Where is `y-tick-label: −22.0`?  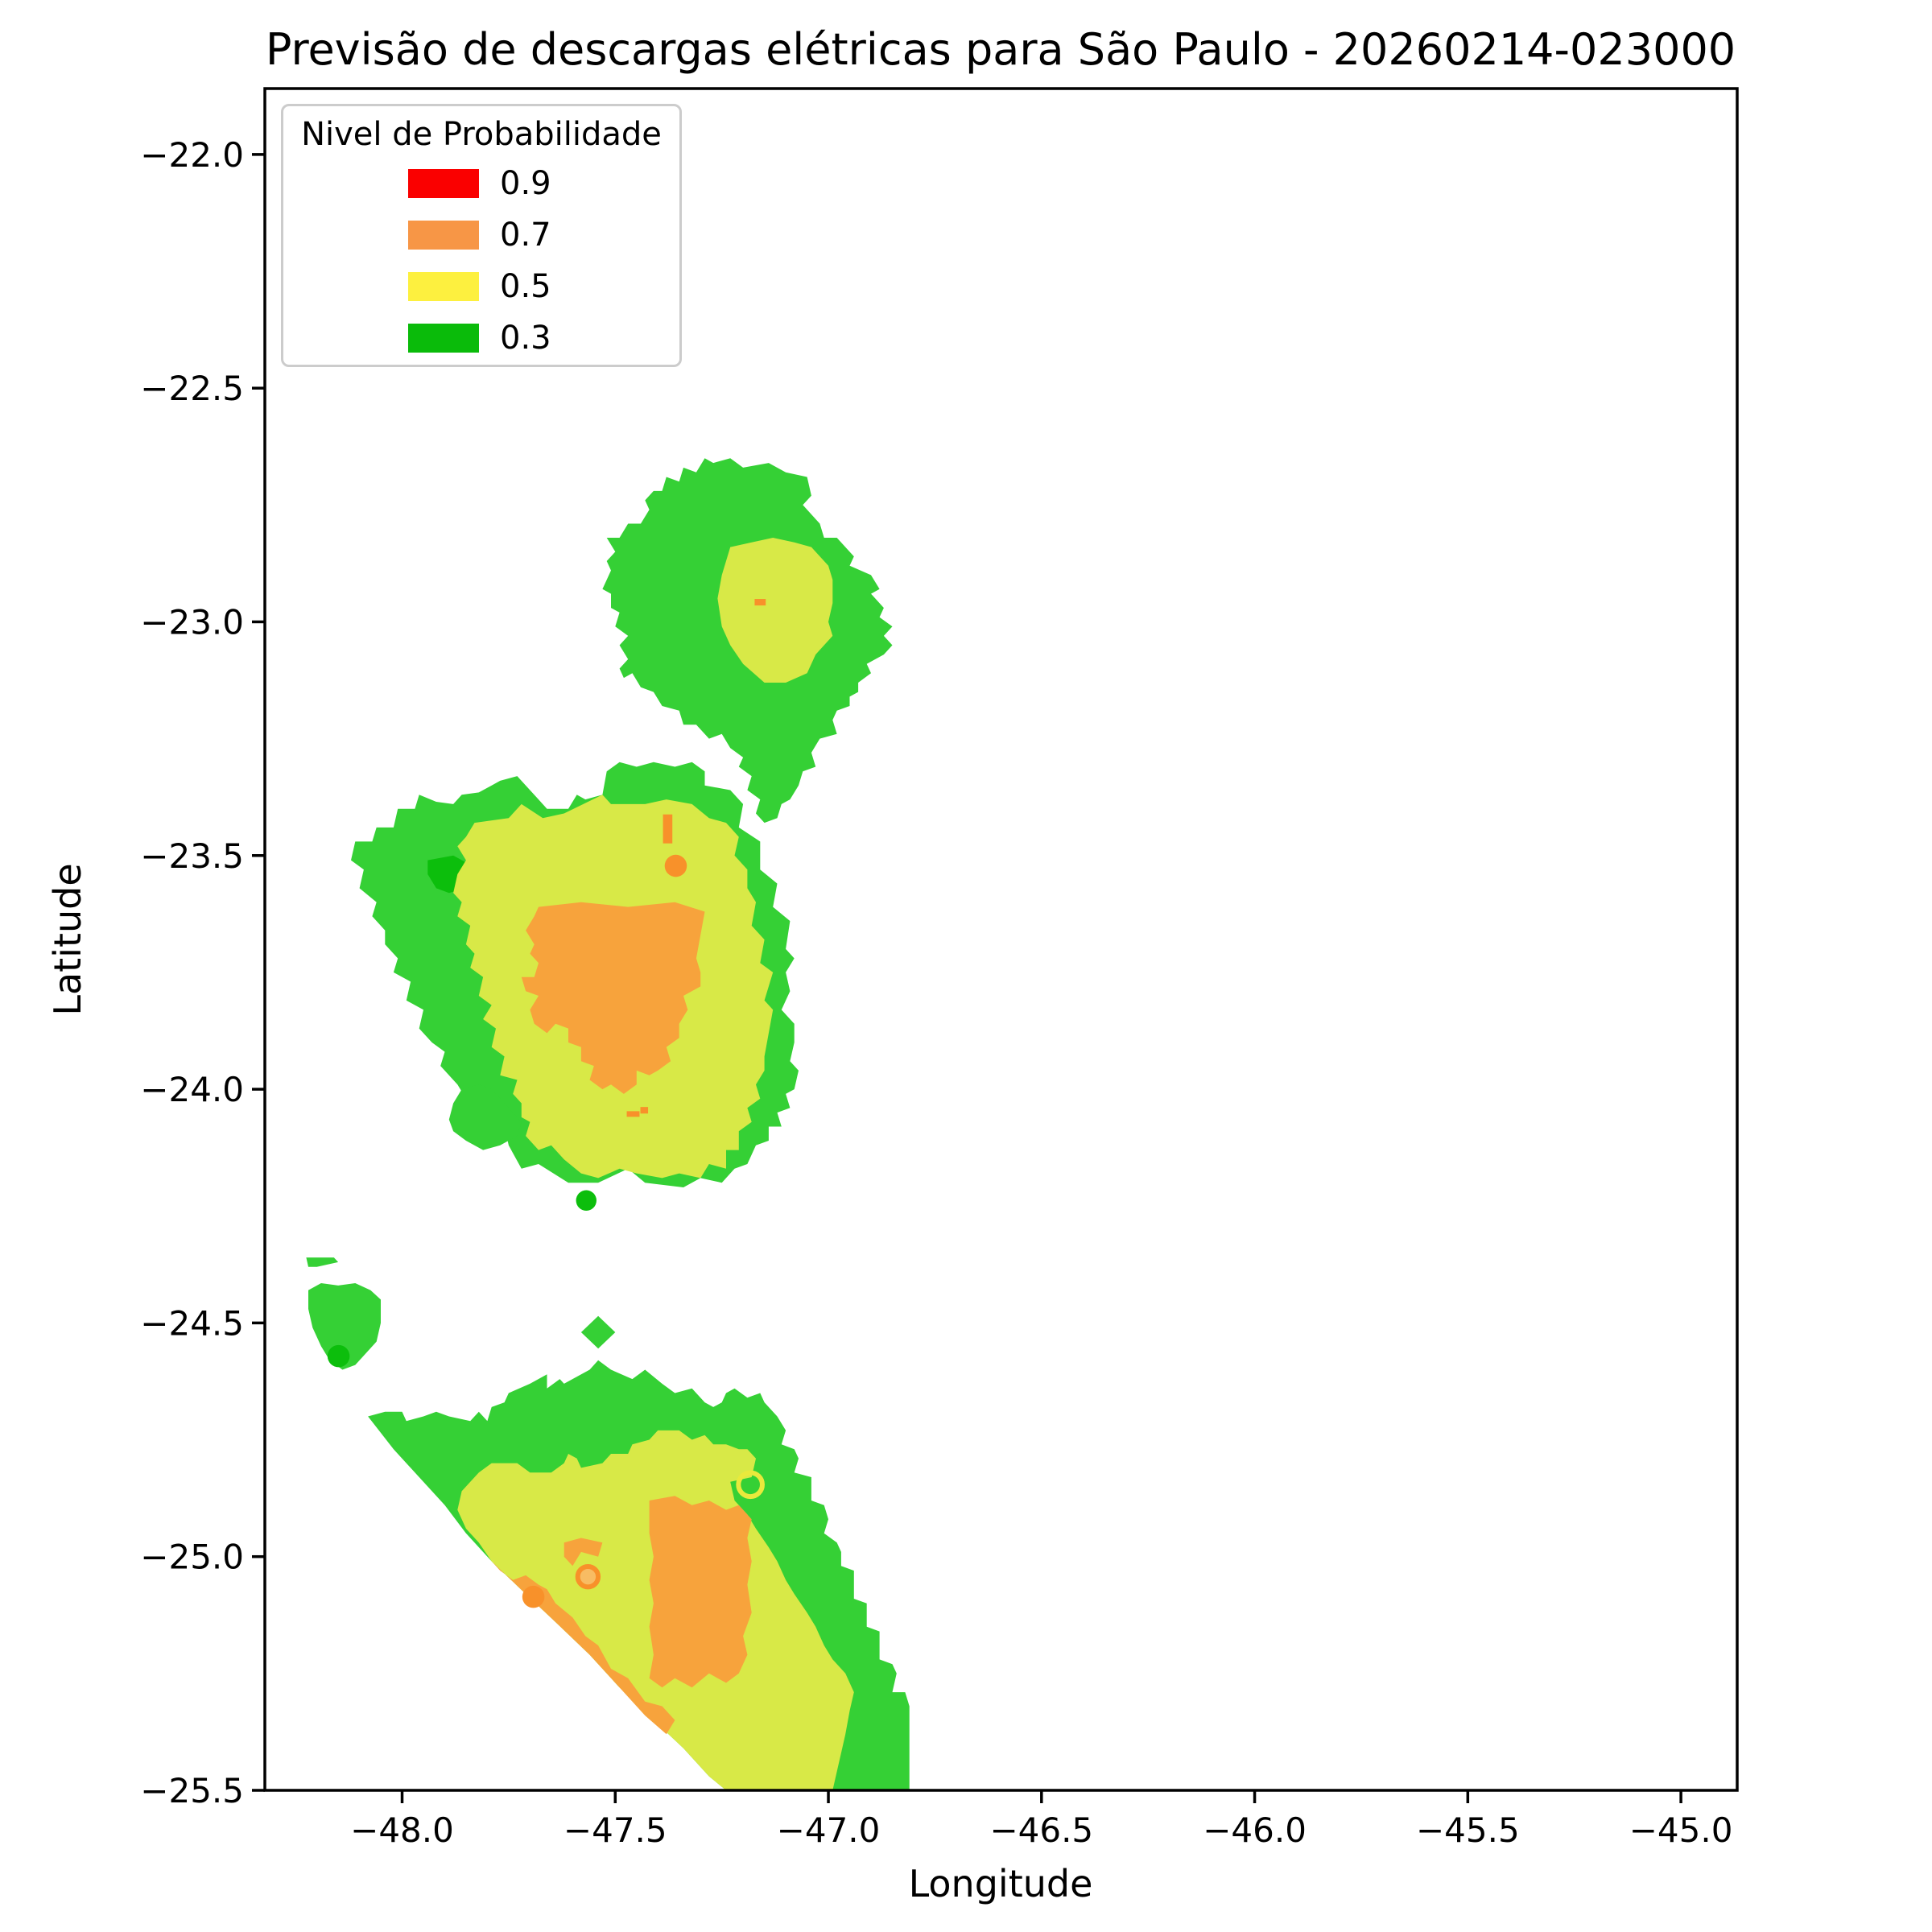
y-tick-label: −22.0 is located at coordinates (192, 155).